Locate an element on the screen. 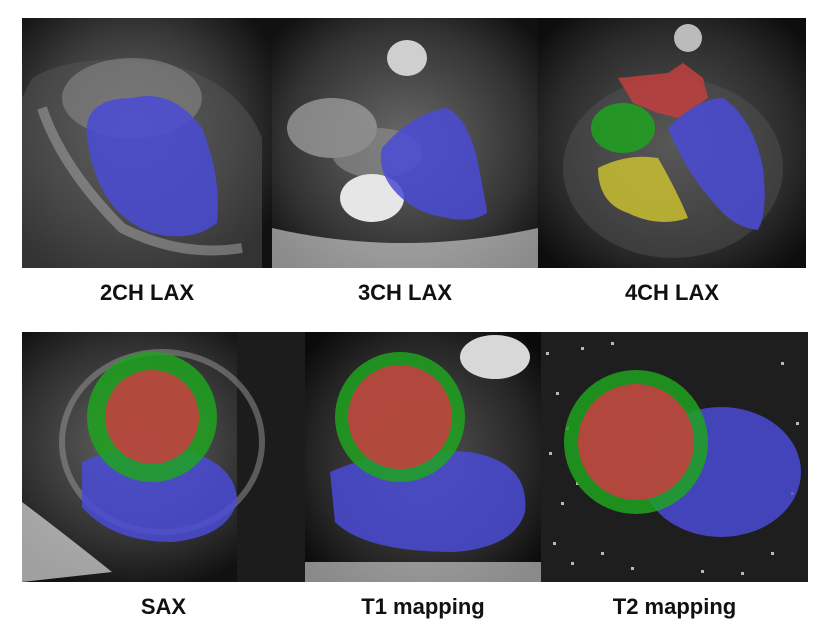 The width and height of the screenshot is (830, 638). mri-panel-t1-mapping is located at coordinates (423, 457).